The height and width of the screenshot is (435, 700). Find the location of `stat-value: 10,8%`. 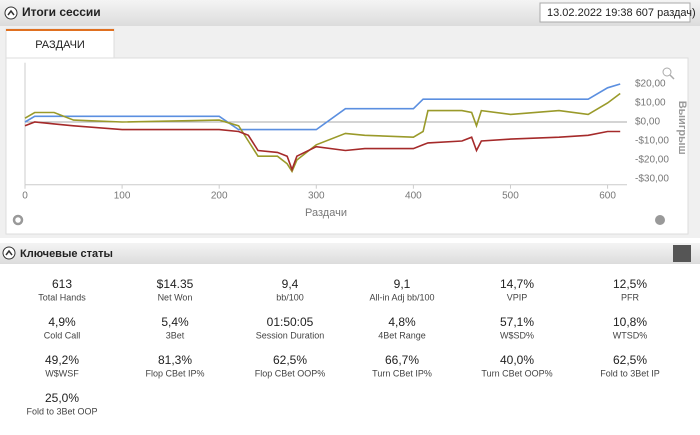

stat-value: 10,8% is located at coordinates (630, 322).